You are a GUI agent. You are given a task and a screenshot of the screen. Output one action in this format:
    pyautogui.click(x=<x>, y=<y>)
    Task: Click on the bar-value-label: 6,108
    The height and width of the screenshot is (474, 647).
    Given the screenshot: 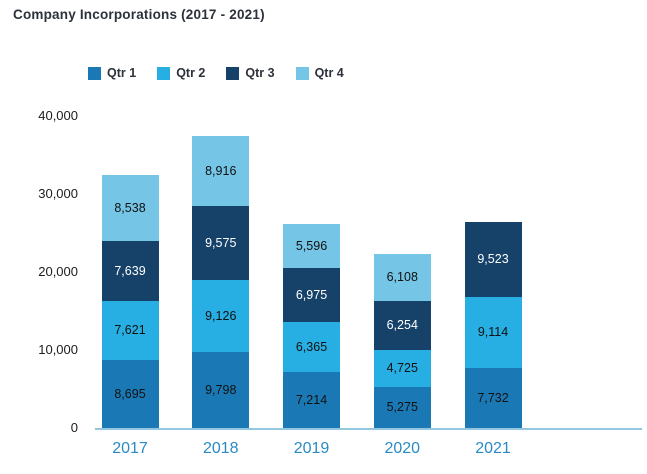 What is the action you would take?
    pyautogui.click(x=402, y=277)
    